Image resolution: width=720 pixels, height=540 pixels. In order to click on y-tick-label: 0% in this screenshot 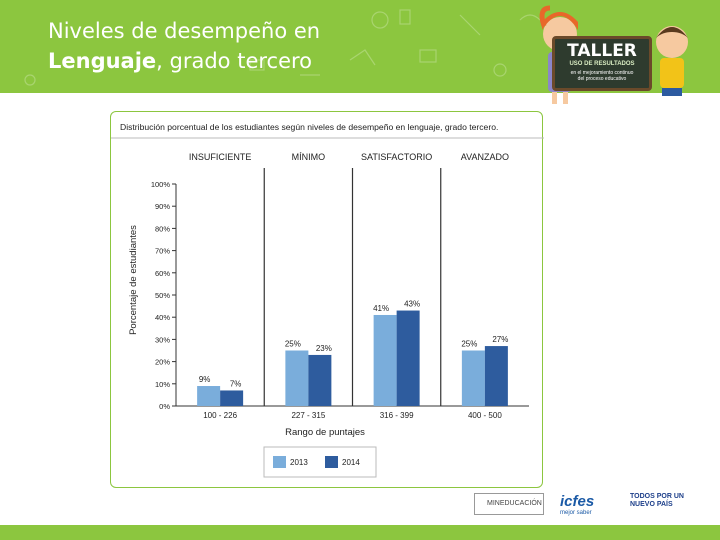, I will do `click(164, 406)`.